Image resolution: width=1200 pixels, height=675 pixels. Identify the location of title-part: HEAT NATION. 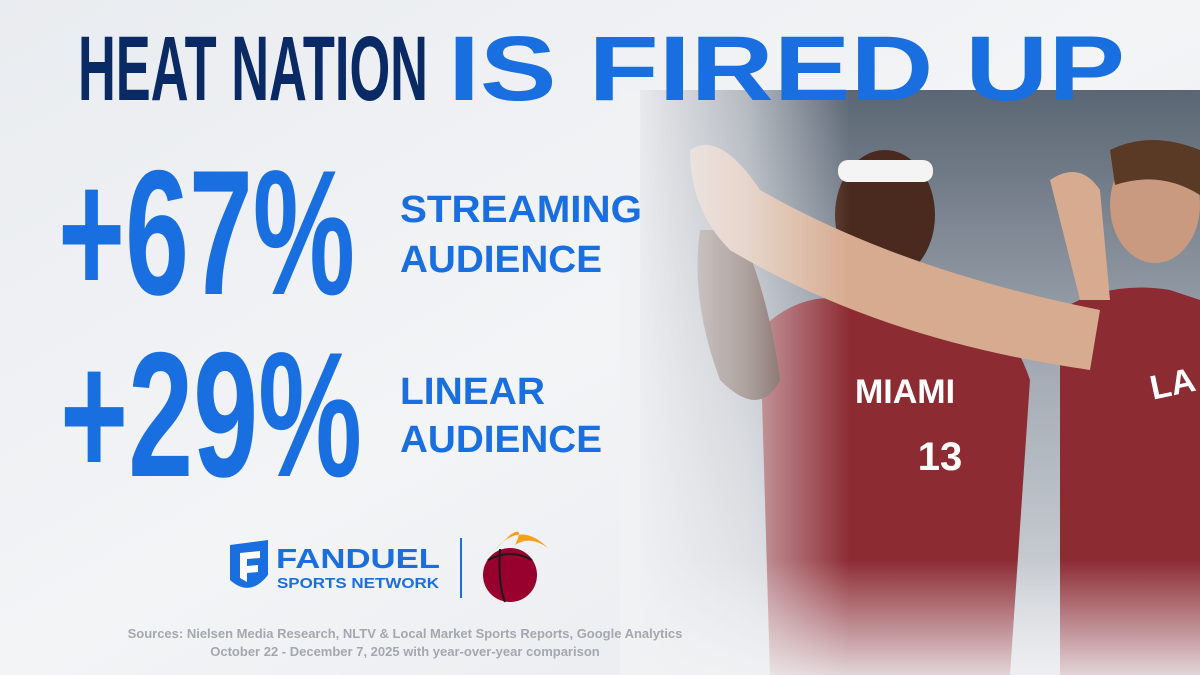
(253, 69).